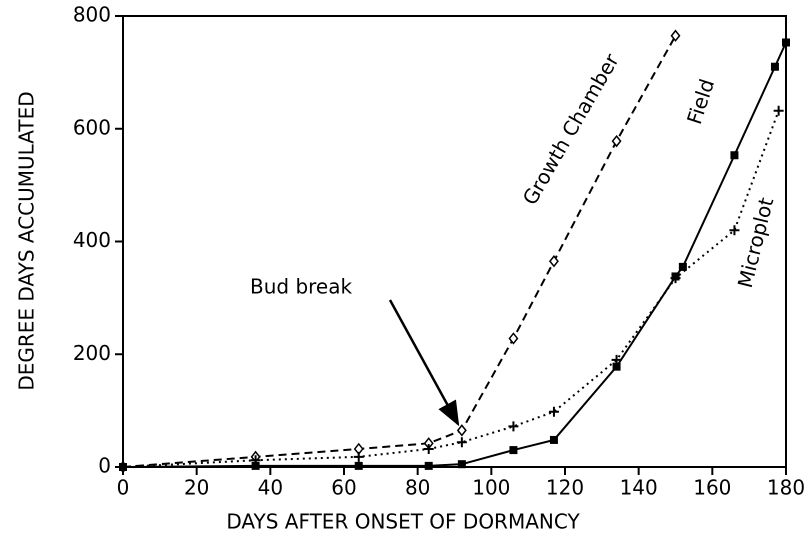 The height and width of the screenshot is (547, 809). I want to click on x-tick-label: 120, so click(565, 488).